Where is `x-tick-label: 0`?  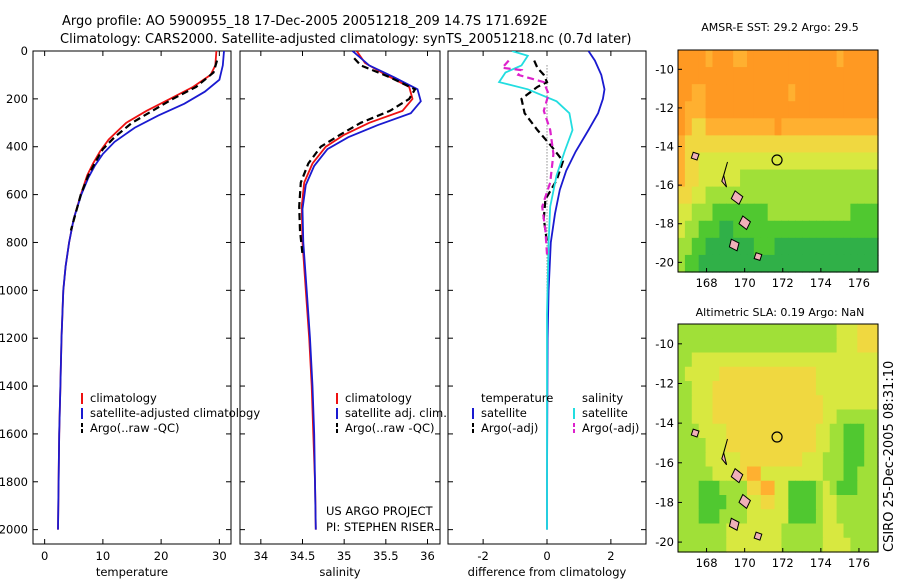 x-tick-label: 0 is located at coordinates (546, 556).